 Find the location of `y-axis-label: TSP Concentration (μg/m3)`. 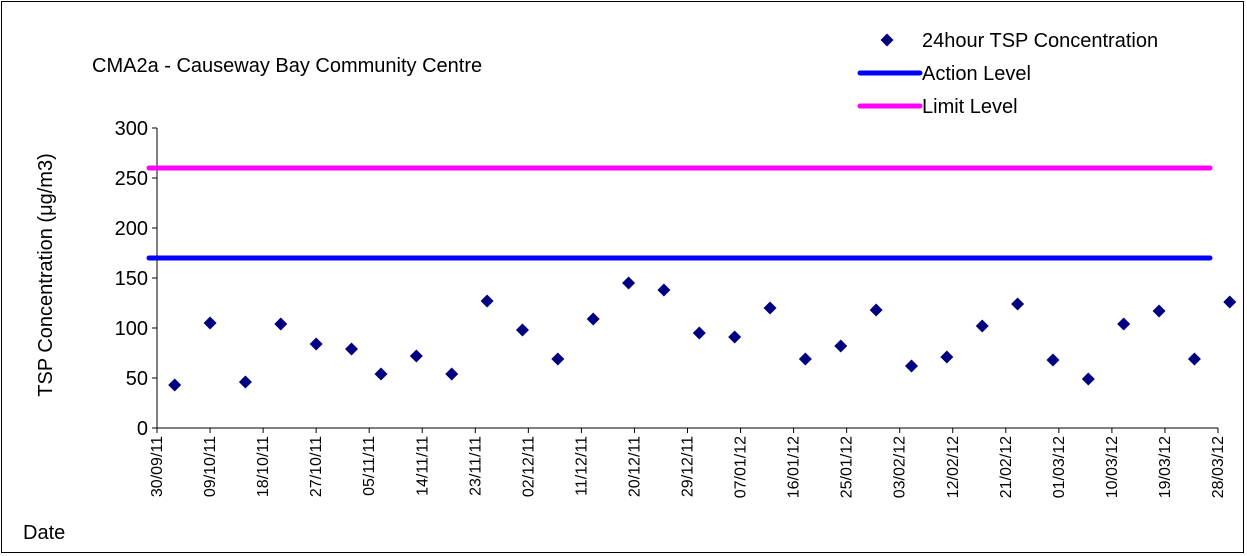

y-axis-label: TSP Concentration (μg/m3) is located at coordinates (46, 274).